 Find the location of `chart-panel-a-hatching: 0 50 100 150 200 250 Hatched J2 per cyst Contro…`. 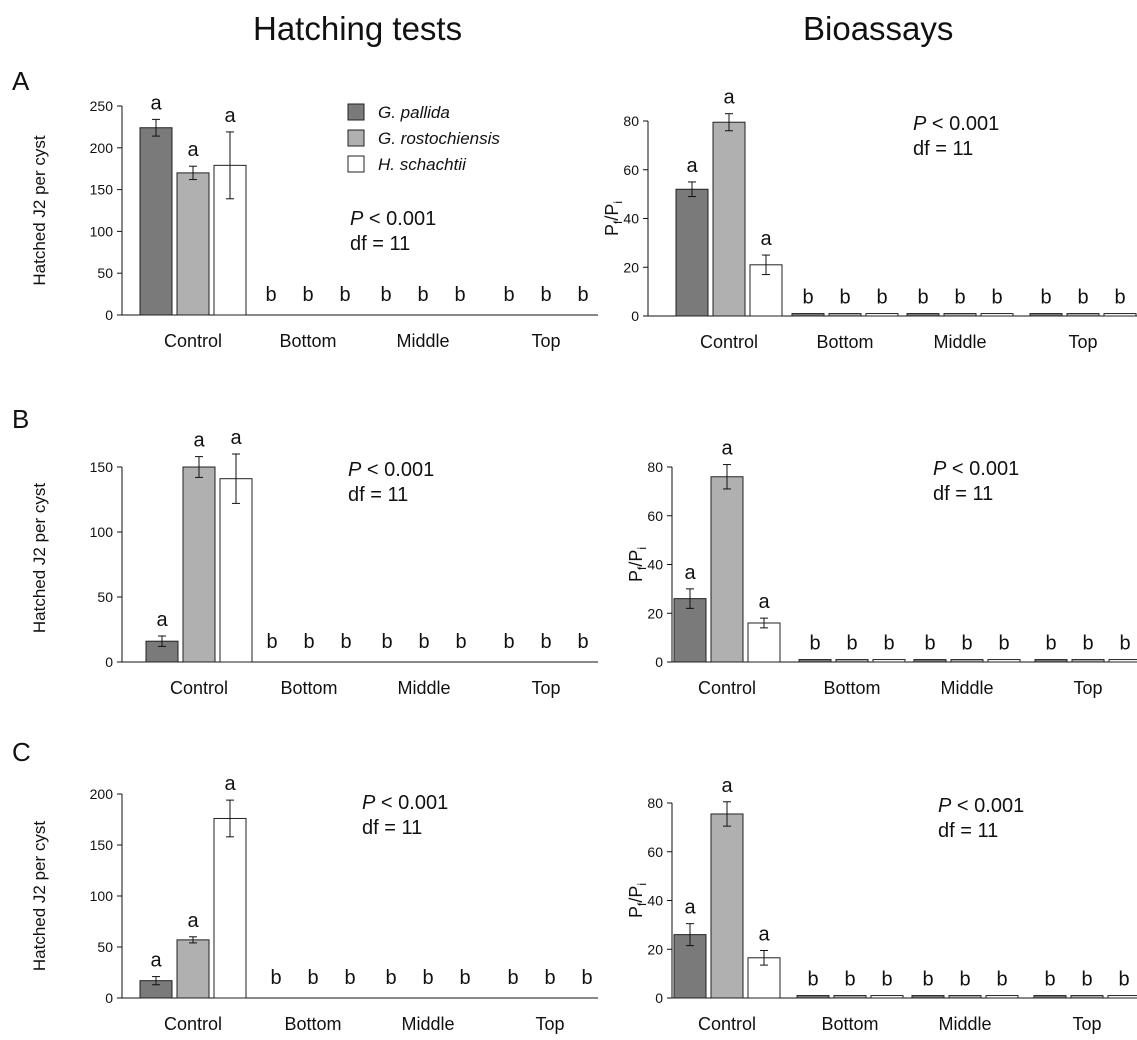

chart-panel-a-hatching: 0 50 100 150 200 250 Hatched J2 per cyst Contro… is located at coordinates (314, 221).